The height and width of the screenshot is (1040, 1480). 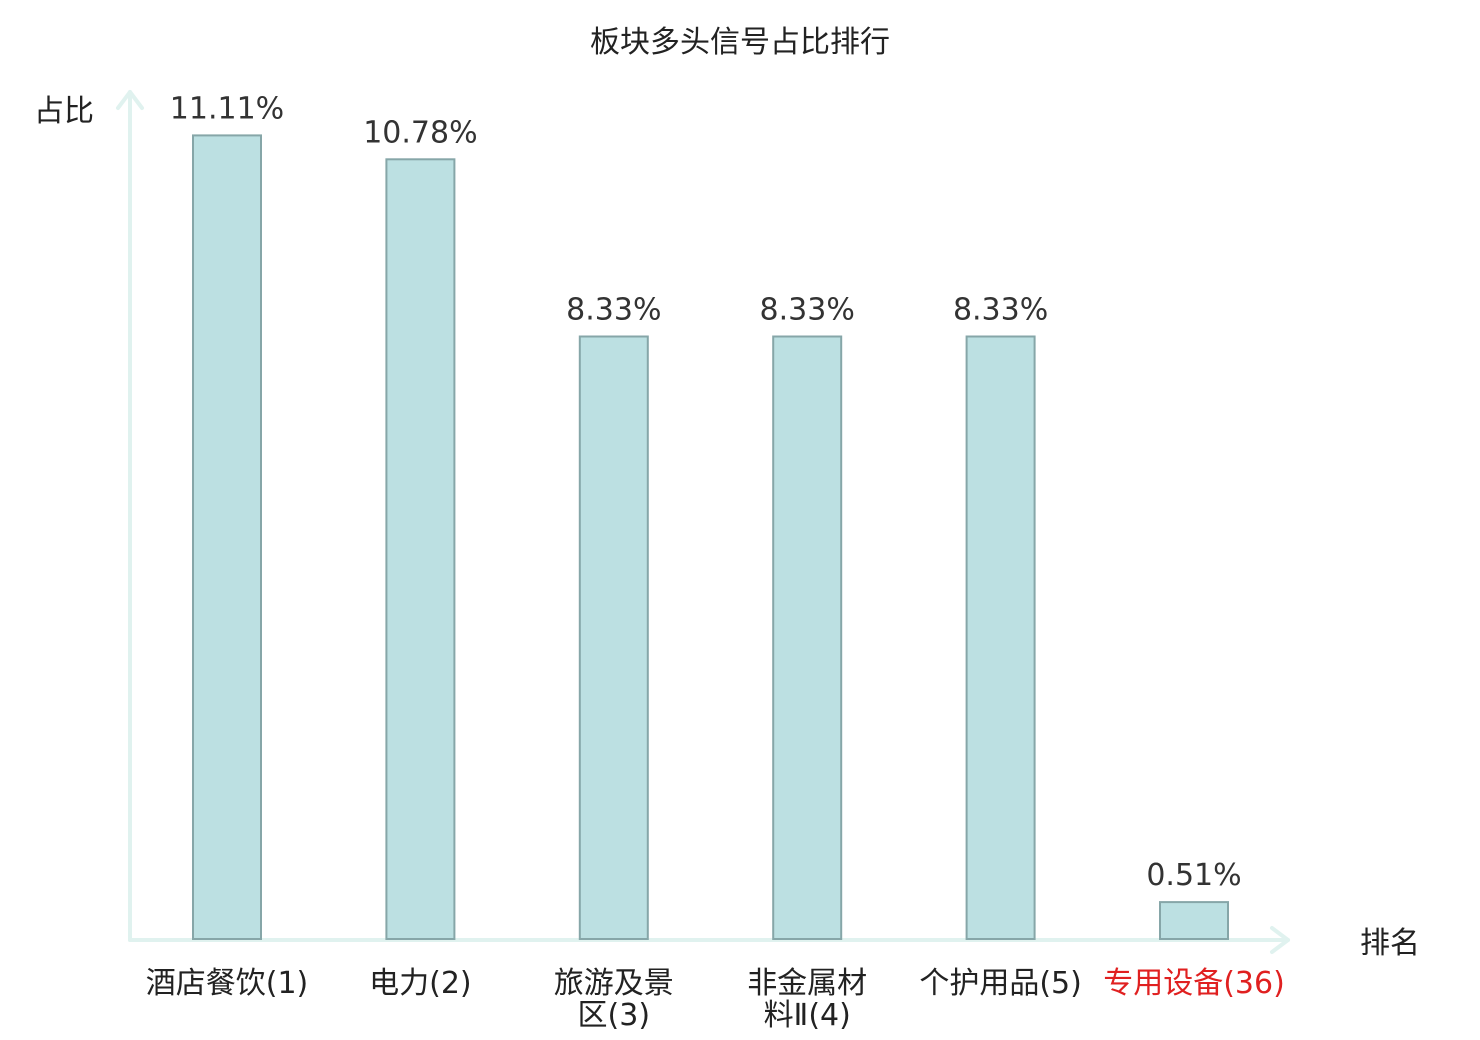 I want to click on value-label-6: 0.51%, so click(x=1193, y=875).